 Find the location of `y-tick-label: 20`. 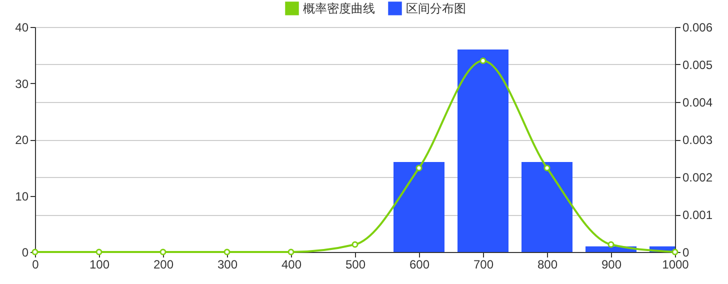

y-tick-label: 20 is located at coordinates (22, 140).